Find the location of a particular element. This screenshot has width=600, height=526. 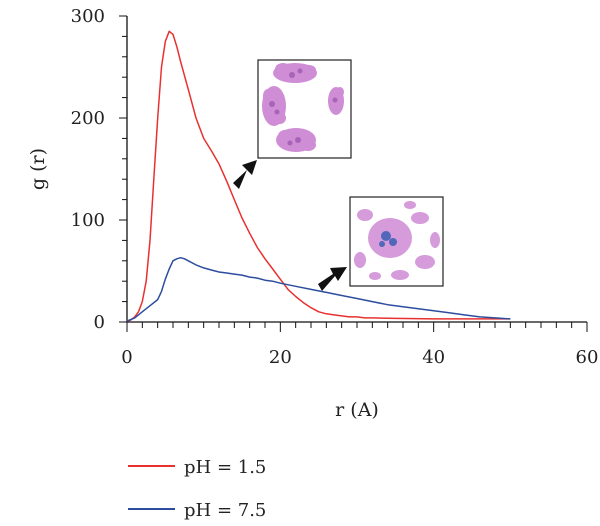

arrow-to-inset-2-icon is located at coordinates (332, 279).